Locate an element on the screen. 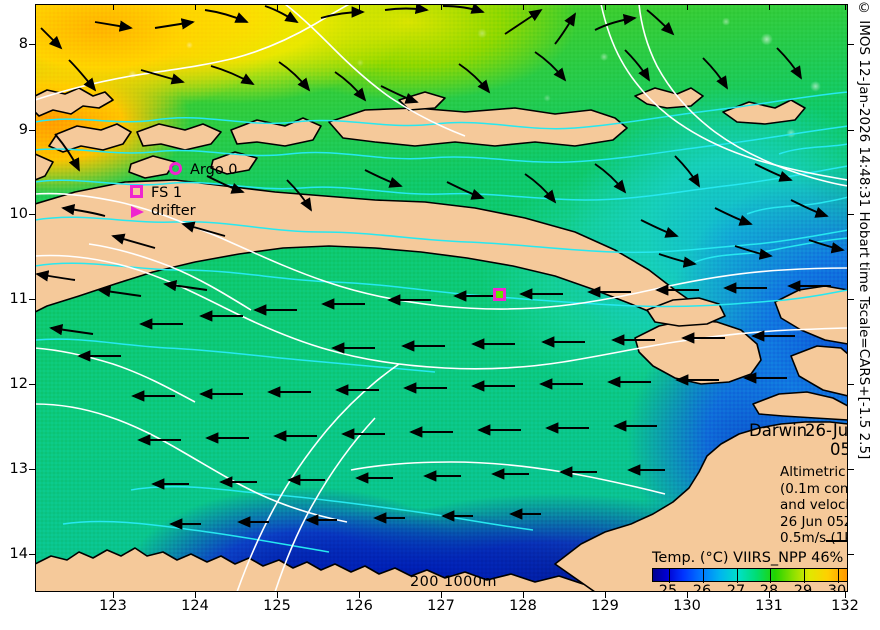 This screenshot has height=630, width=880. bathymetry-legend: 200 1000m is located at coordinates (453, 583).